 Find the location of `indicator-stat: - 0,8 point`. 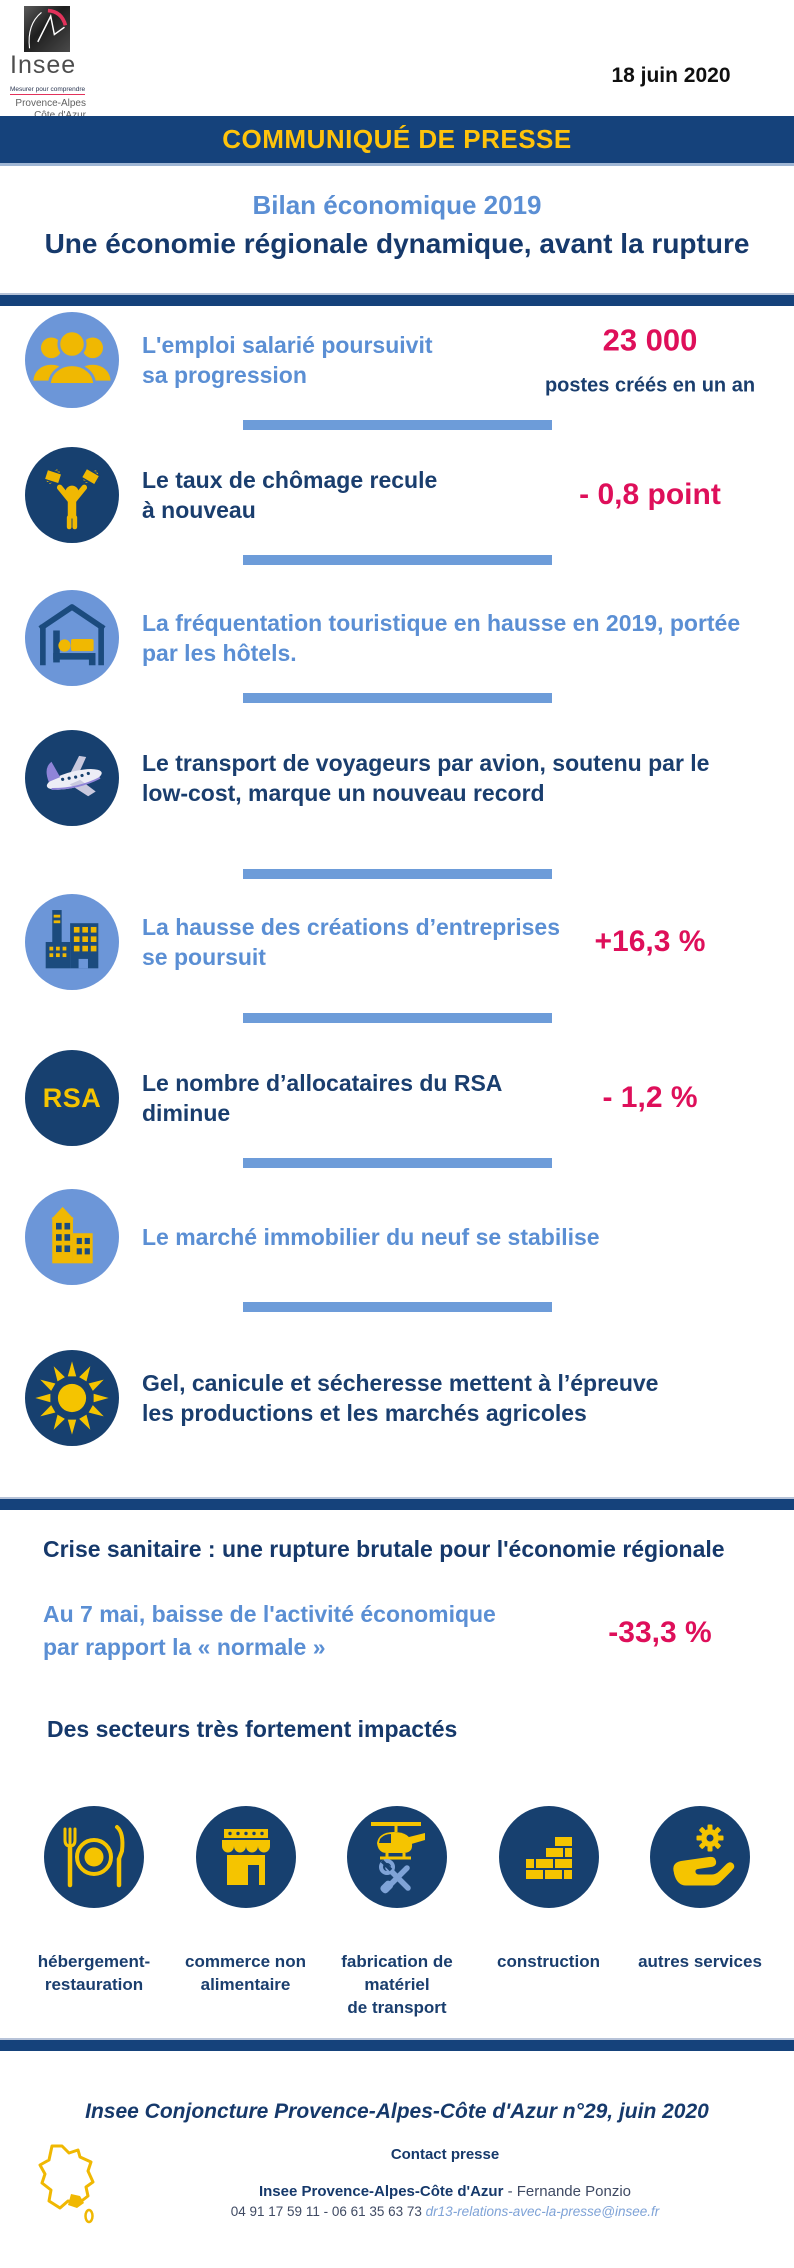

indicator-stat: - 0,8 point is located at coordinates (650, 495).